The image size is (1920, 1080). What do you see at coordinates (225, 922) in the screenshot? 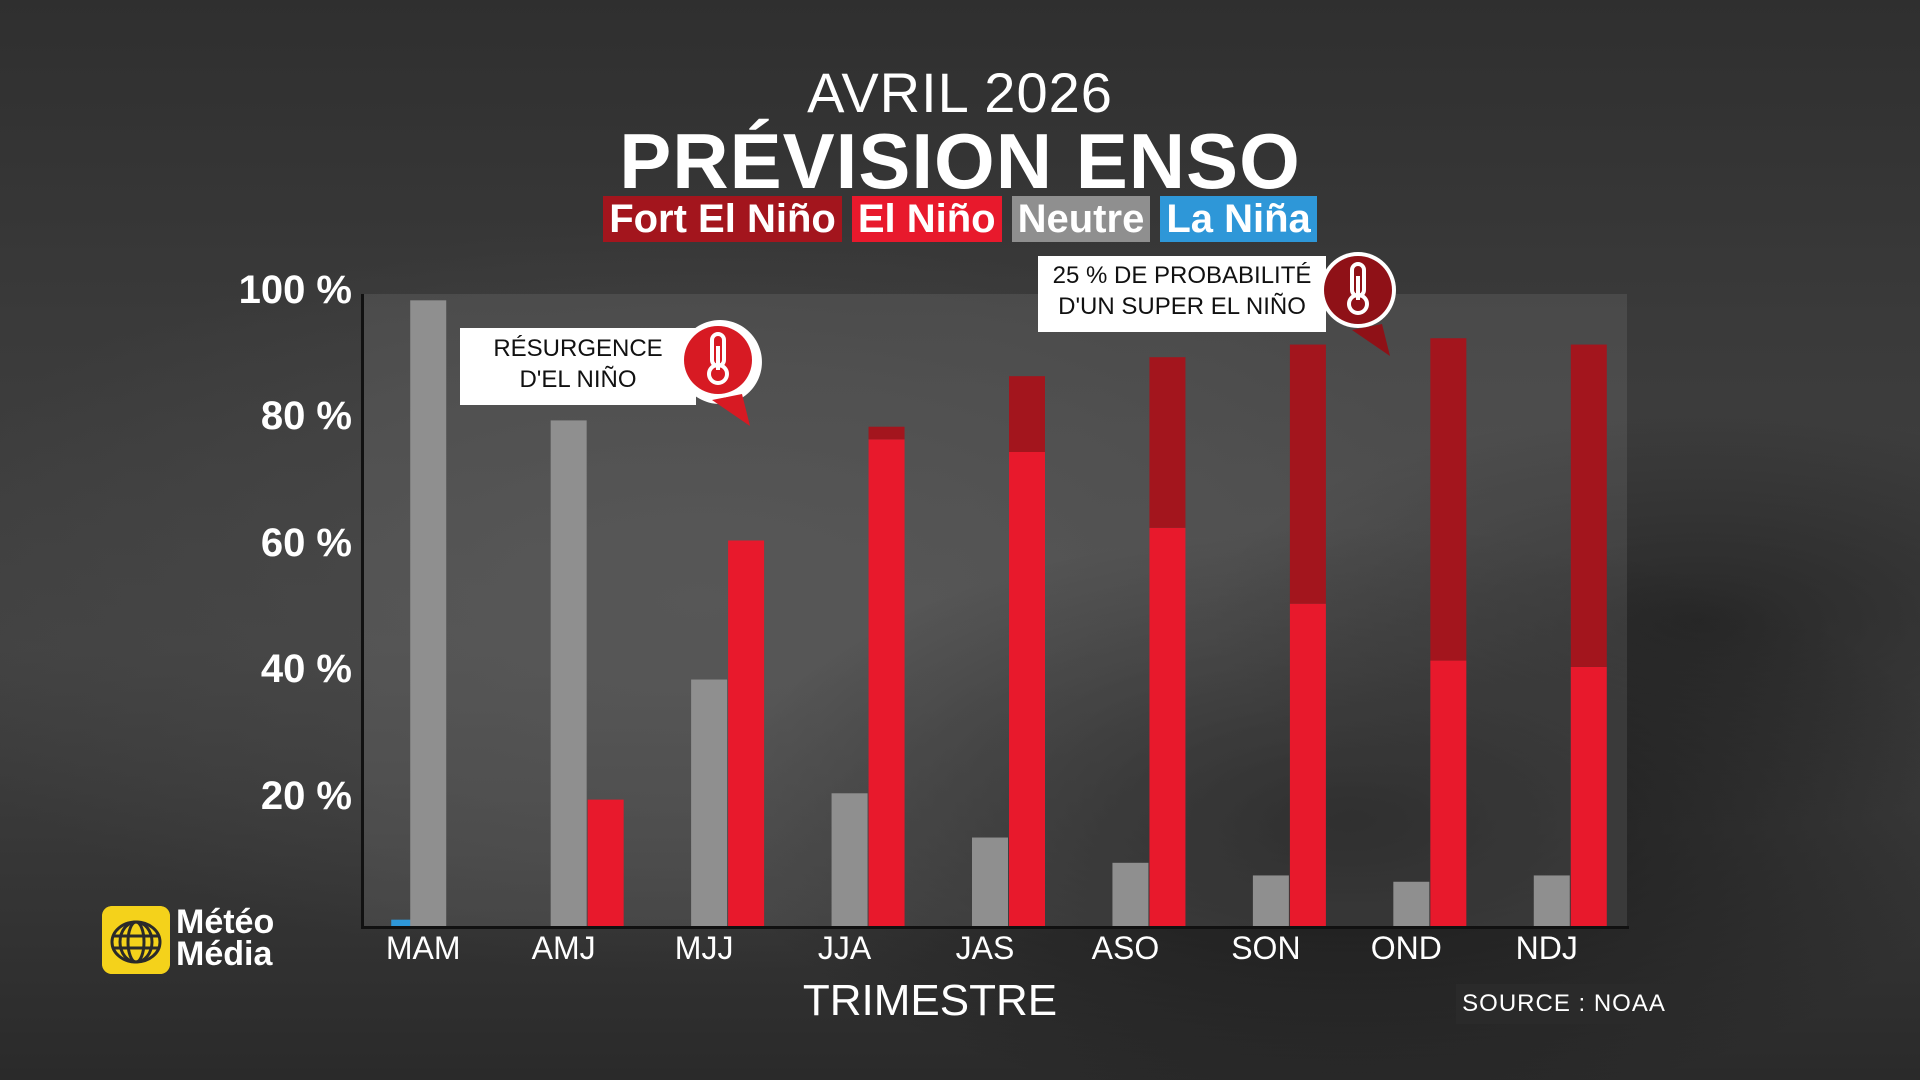
I see `brand-line1: Météo` at bounding box center [225, 922].